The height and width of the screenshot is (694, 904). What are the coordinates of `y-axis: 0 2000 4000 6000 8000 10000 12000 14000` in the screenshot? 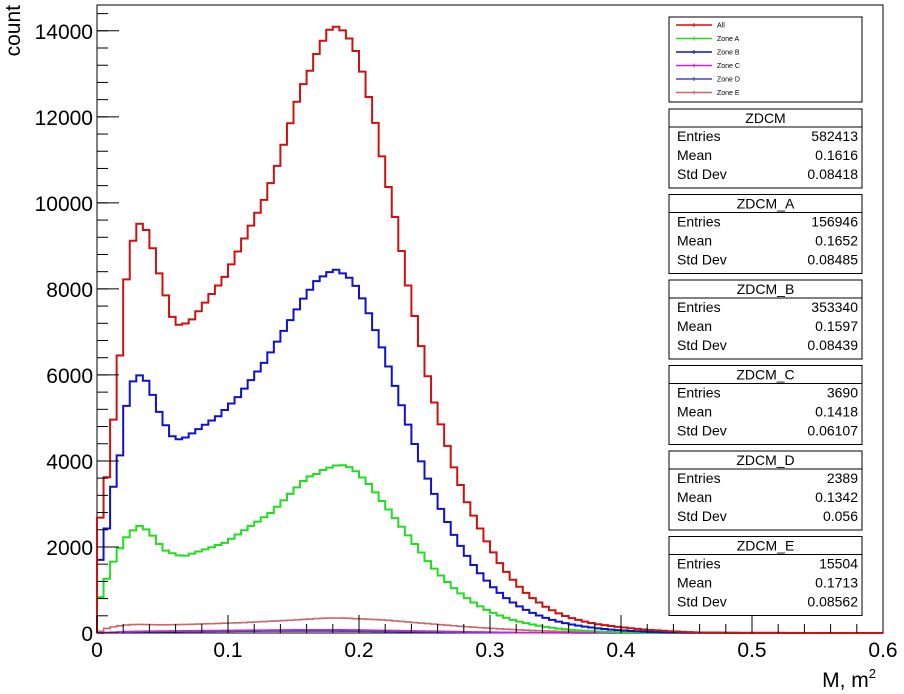 It's located at (77, 329).